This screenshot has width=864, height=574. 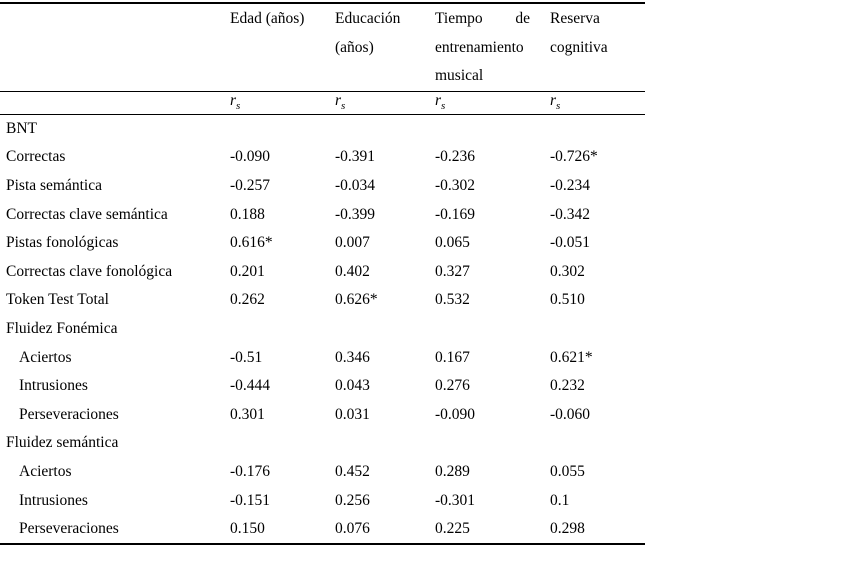 I want to click on value-cell-reserva: -0.060, so click(x=570, y=414).